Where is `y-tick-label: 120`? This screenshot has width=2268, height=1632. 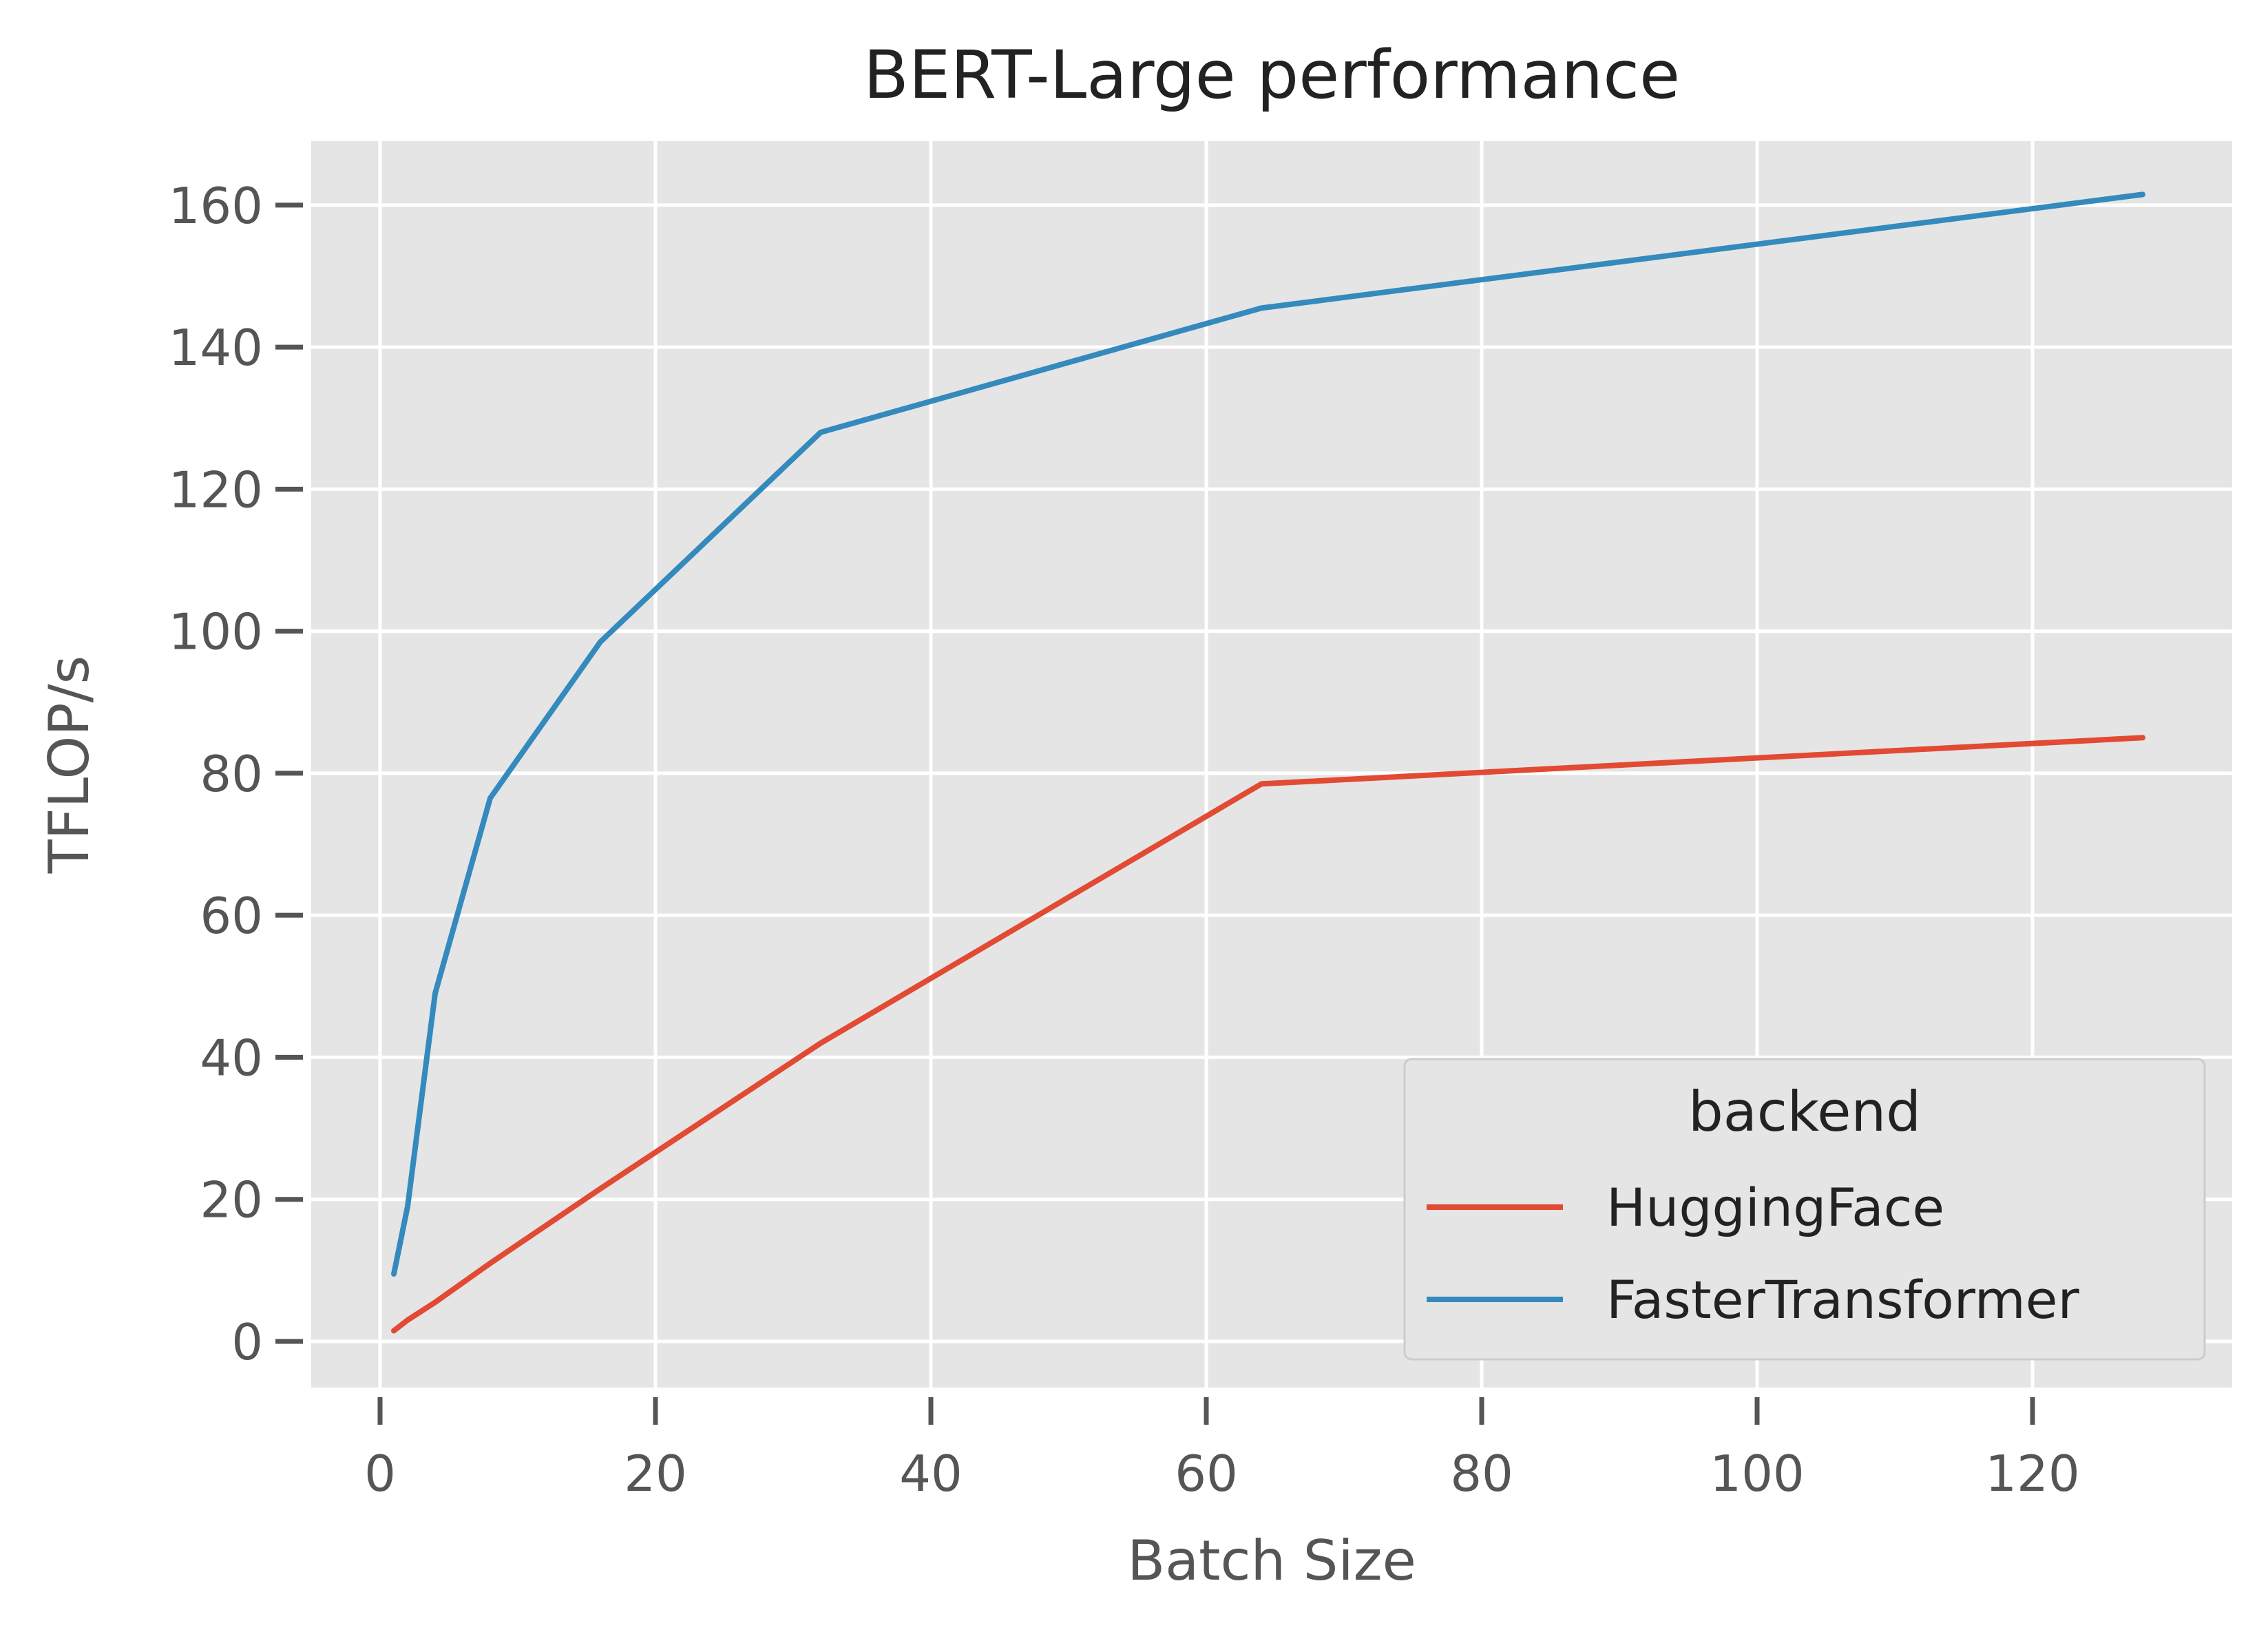 y-tick-label: 120 is located at coordinates (216, 490).